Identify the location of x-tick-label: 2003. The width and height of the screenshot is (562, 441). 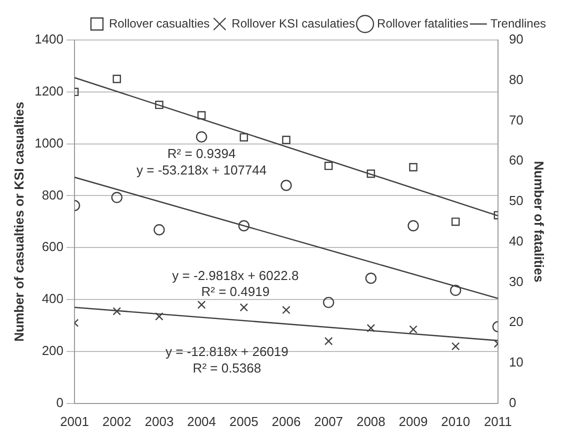
(159, 421).